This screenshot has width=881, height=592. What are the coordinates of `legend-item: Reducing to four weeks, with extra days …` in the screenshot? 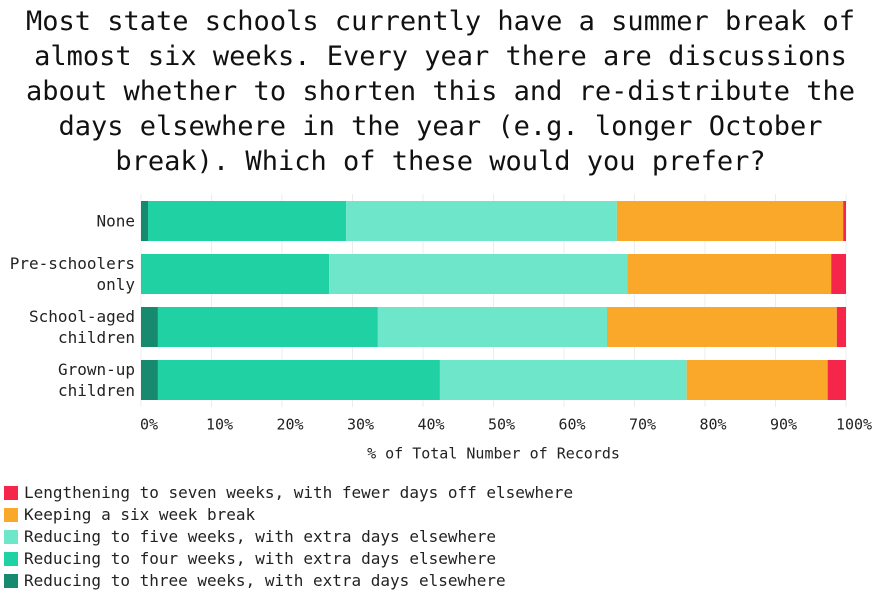 It's located at (288, 559).